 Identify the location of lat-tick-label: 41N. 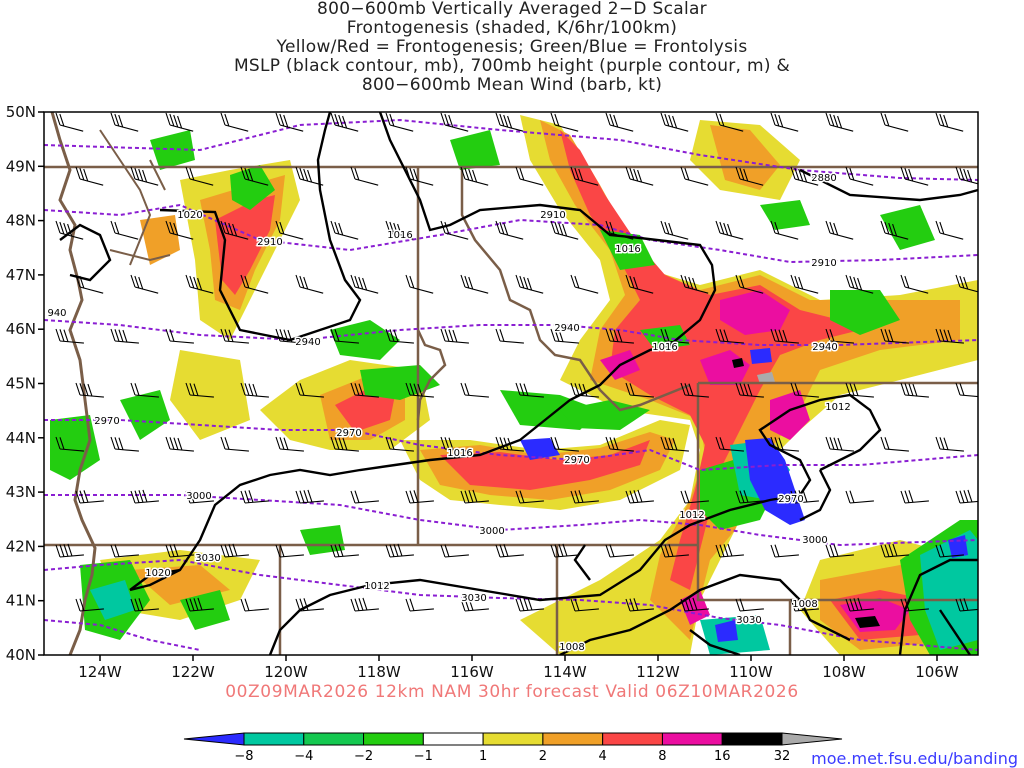
(21, 601).